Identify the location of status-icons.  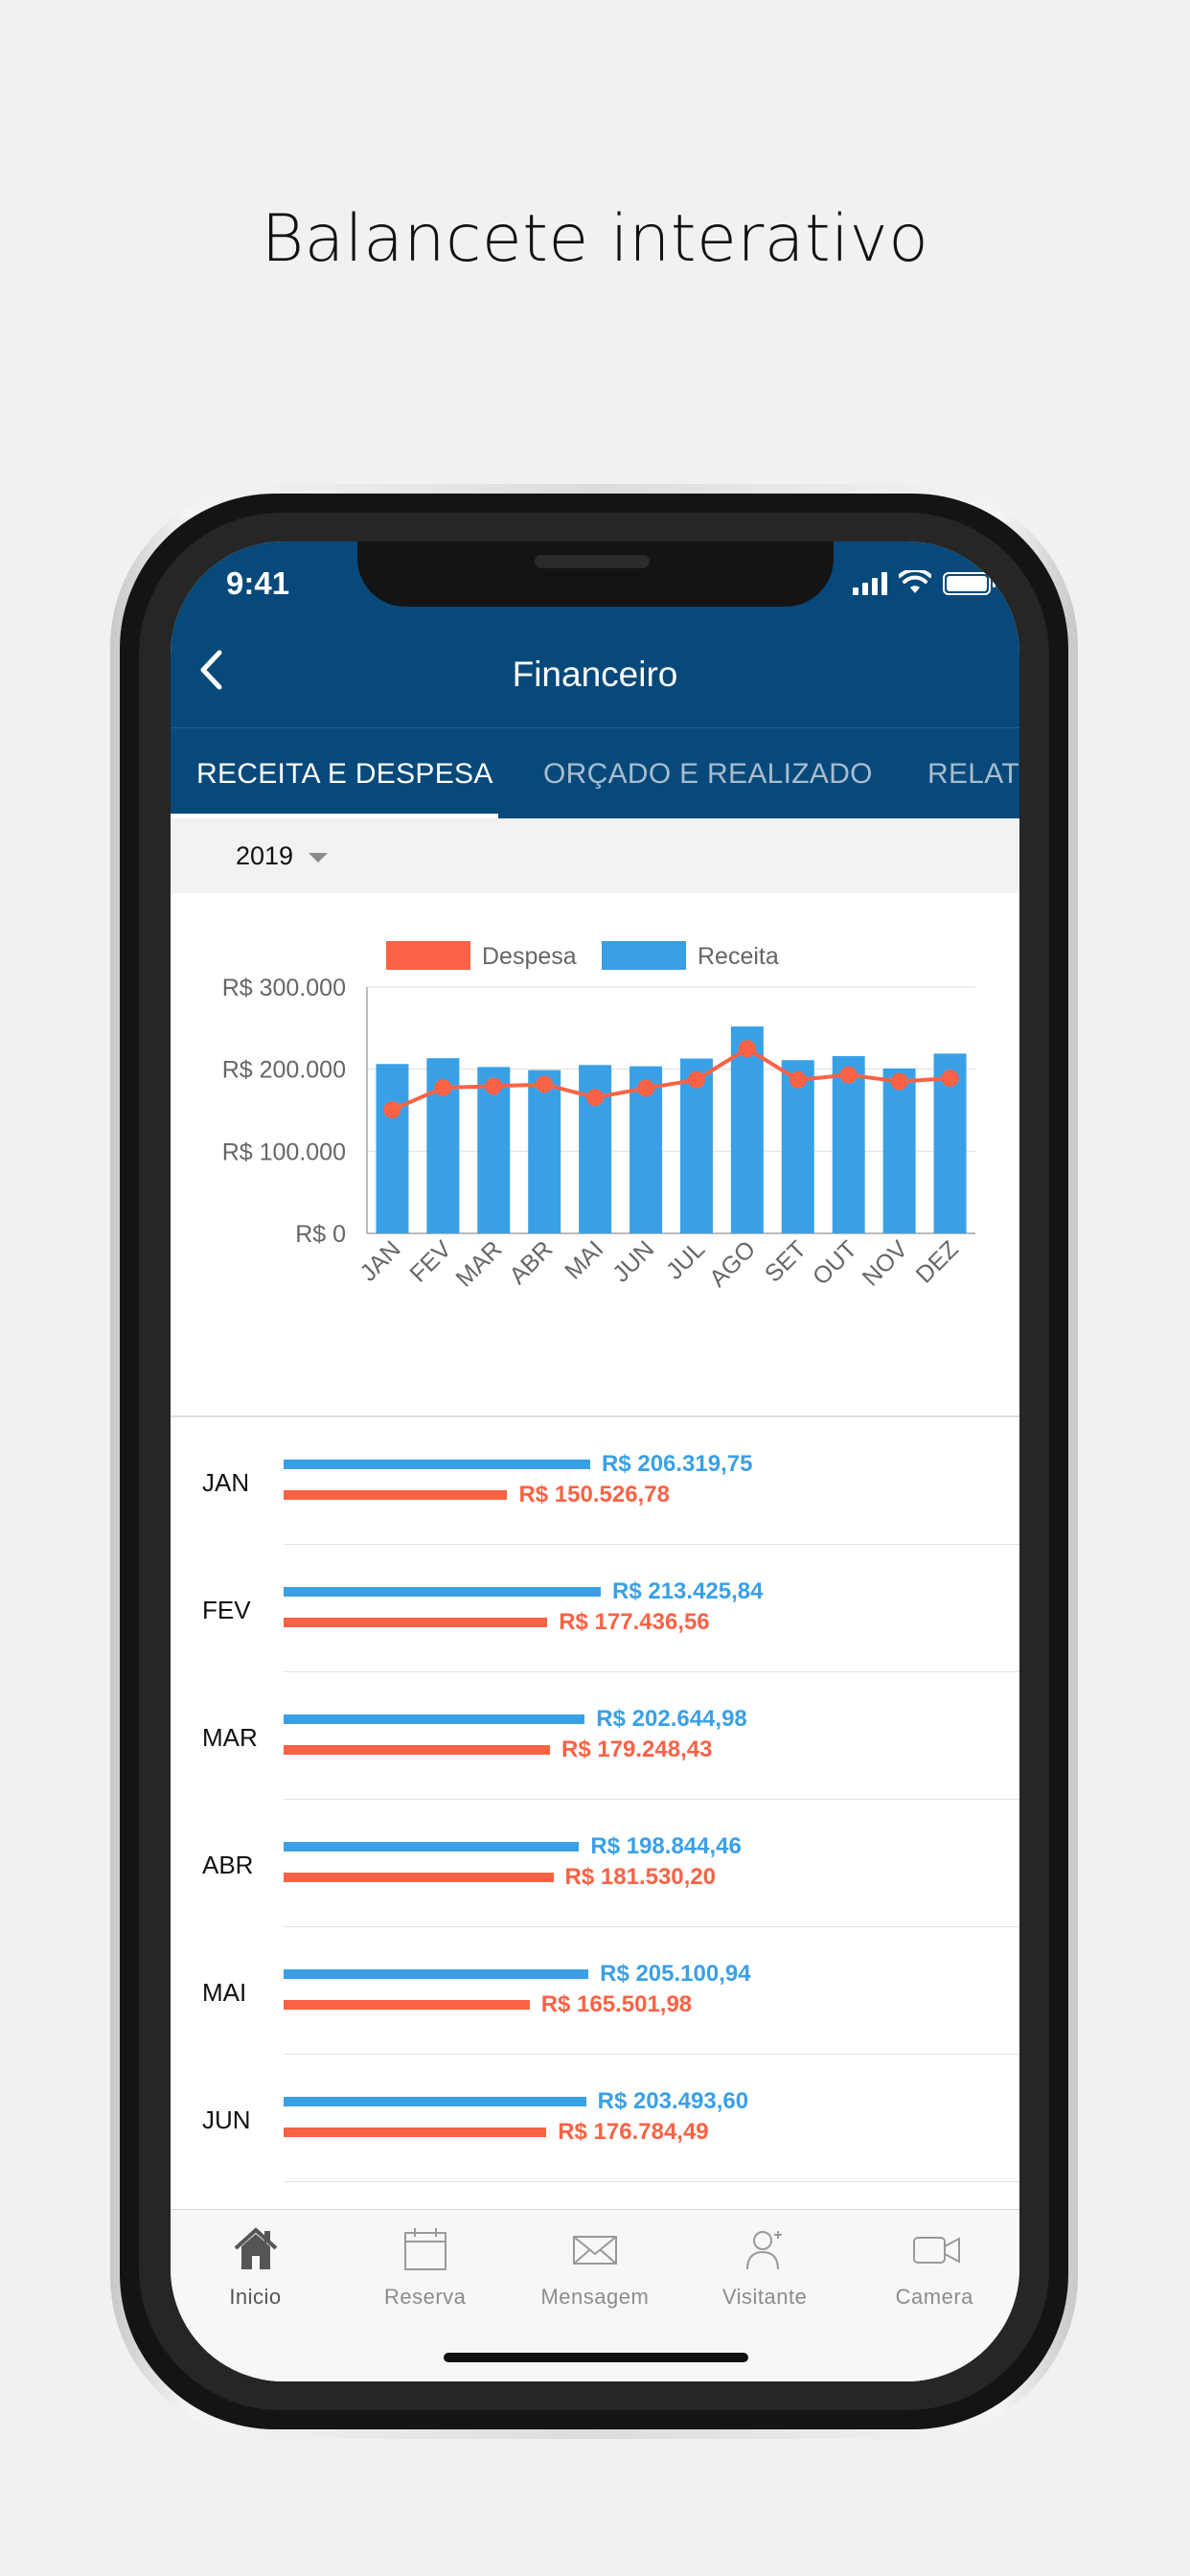
(924, 582).